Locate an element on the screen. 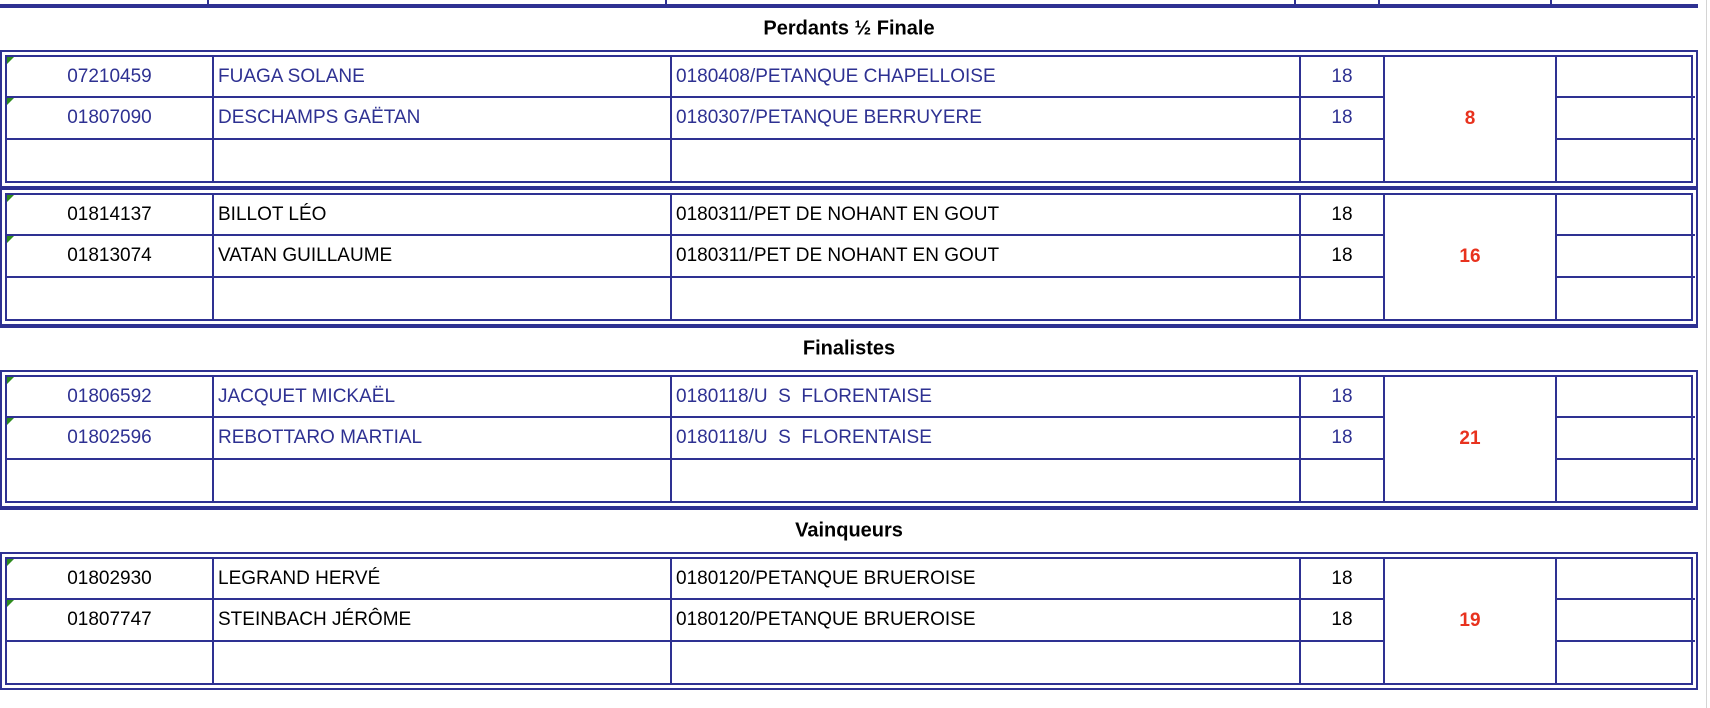 Image resolution: width=1710 pixels, height=708 pixels. player-club-cell: 0180408/PETANQUE CHAPELLOISE is located at coordinates (986, 78).